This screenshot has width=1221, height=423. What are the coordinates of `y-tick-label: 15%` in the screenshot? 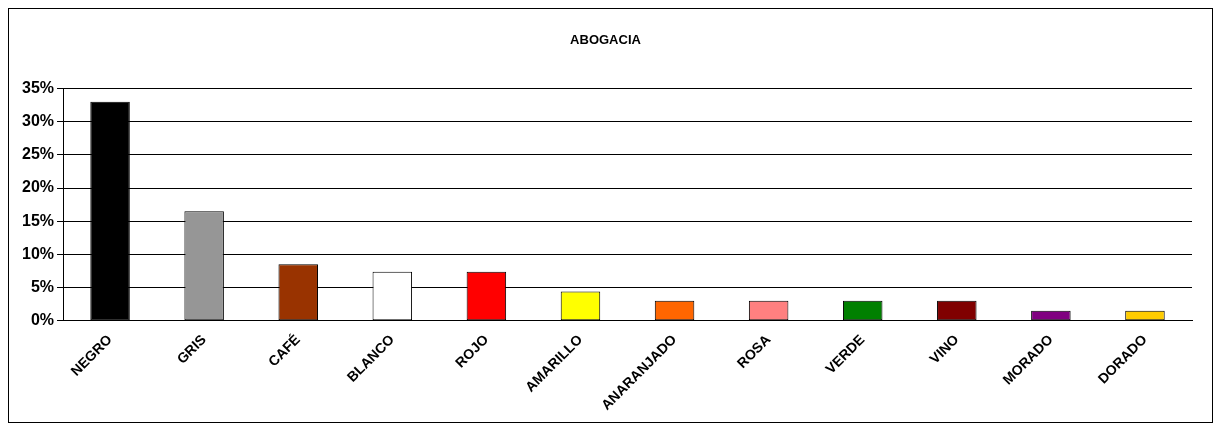 It's located at (38, 220).